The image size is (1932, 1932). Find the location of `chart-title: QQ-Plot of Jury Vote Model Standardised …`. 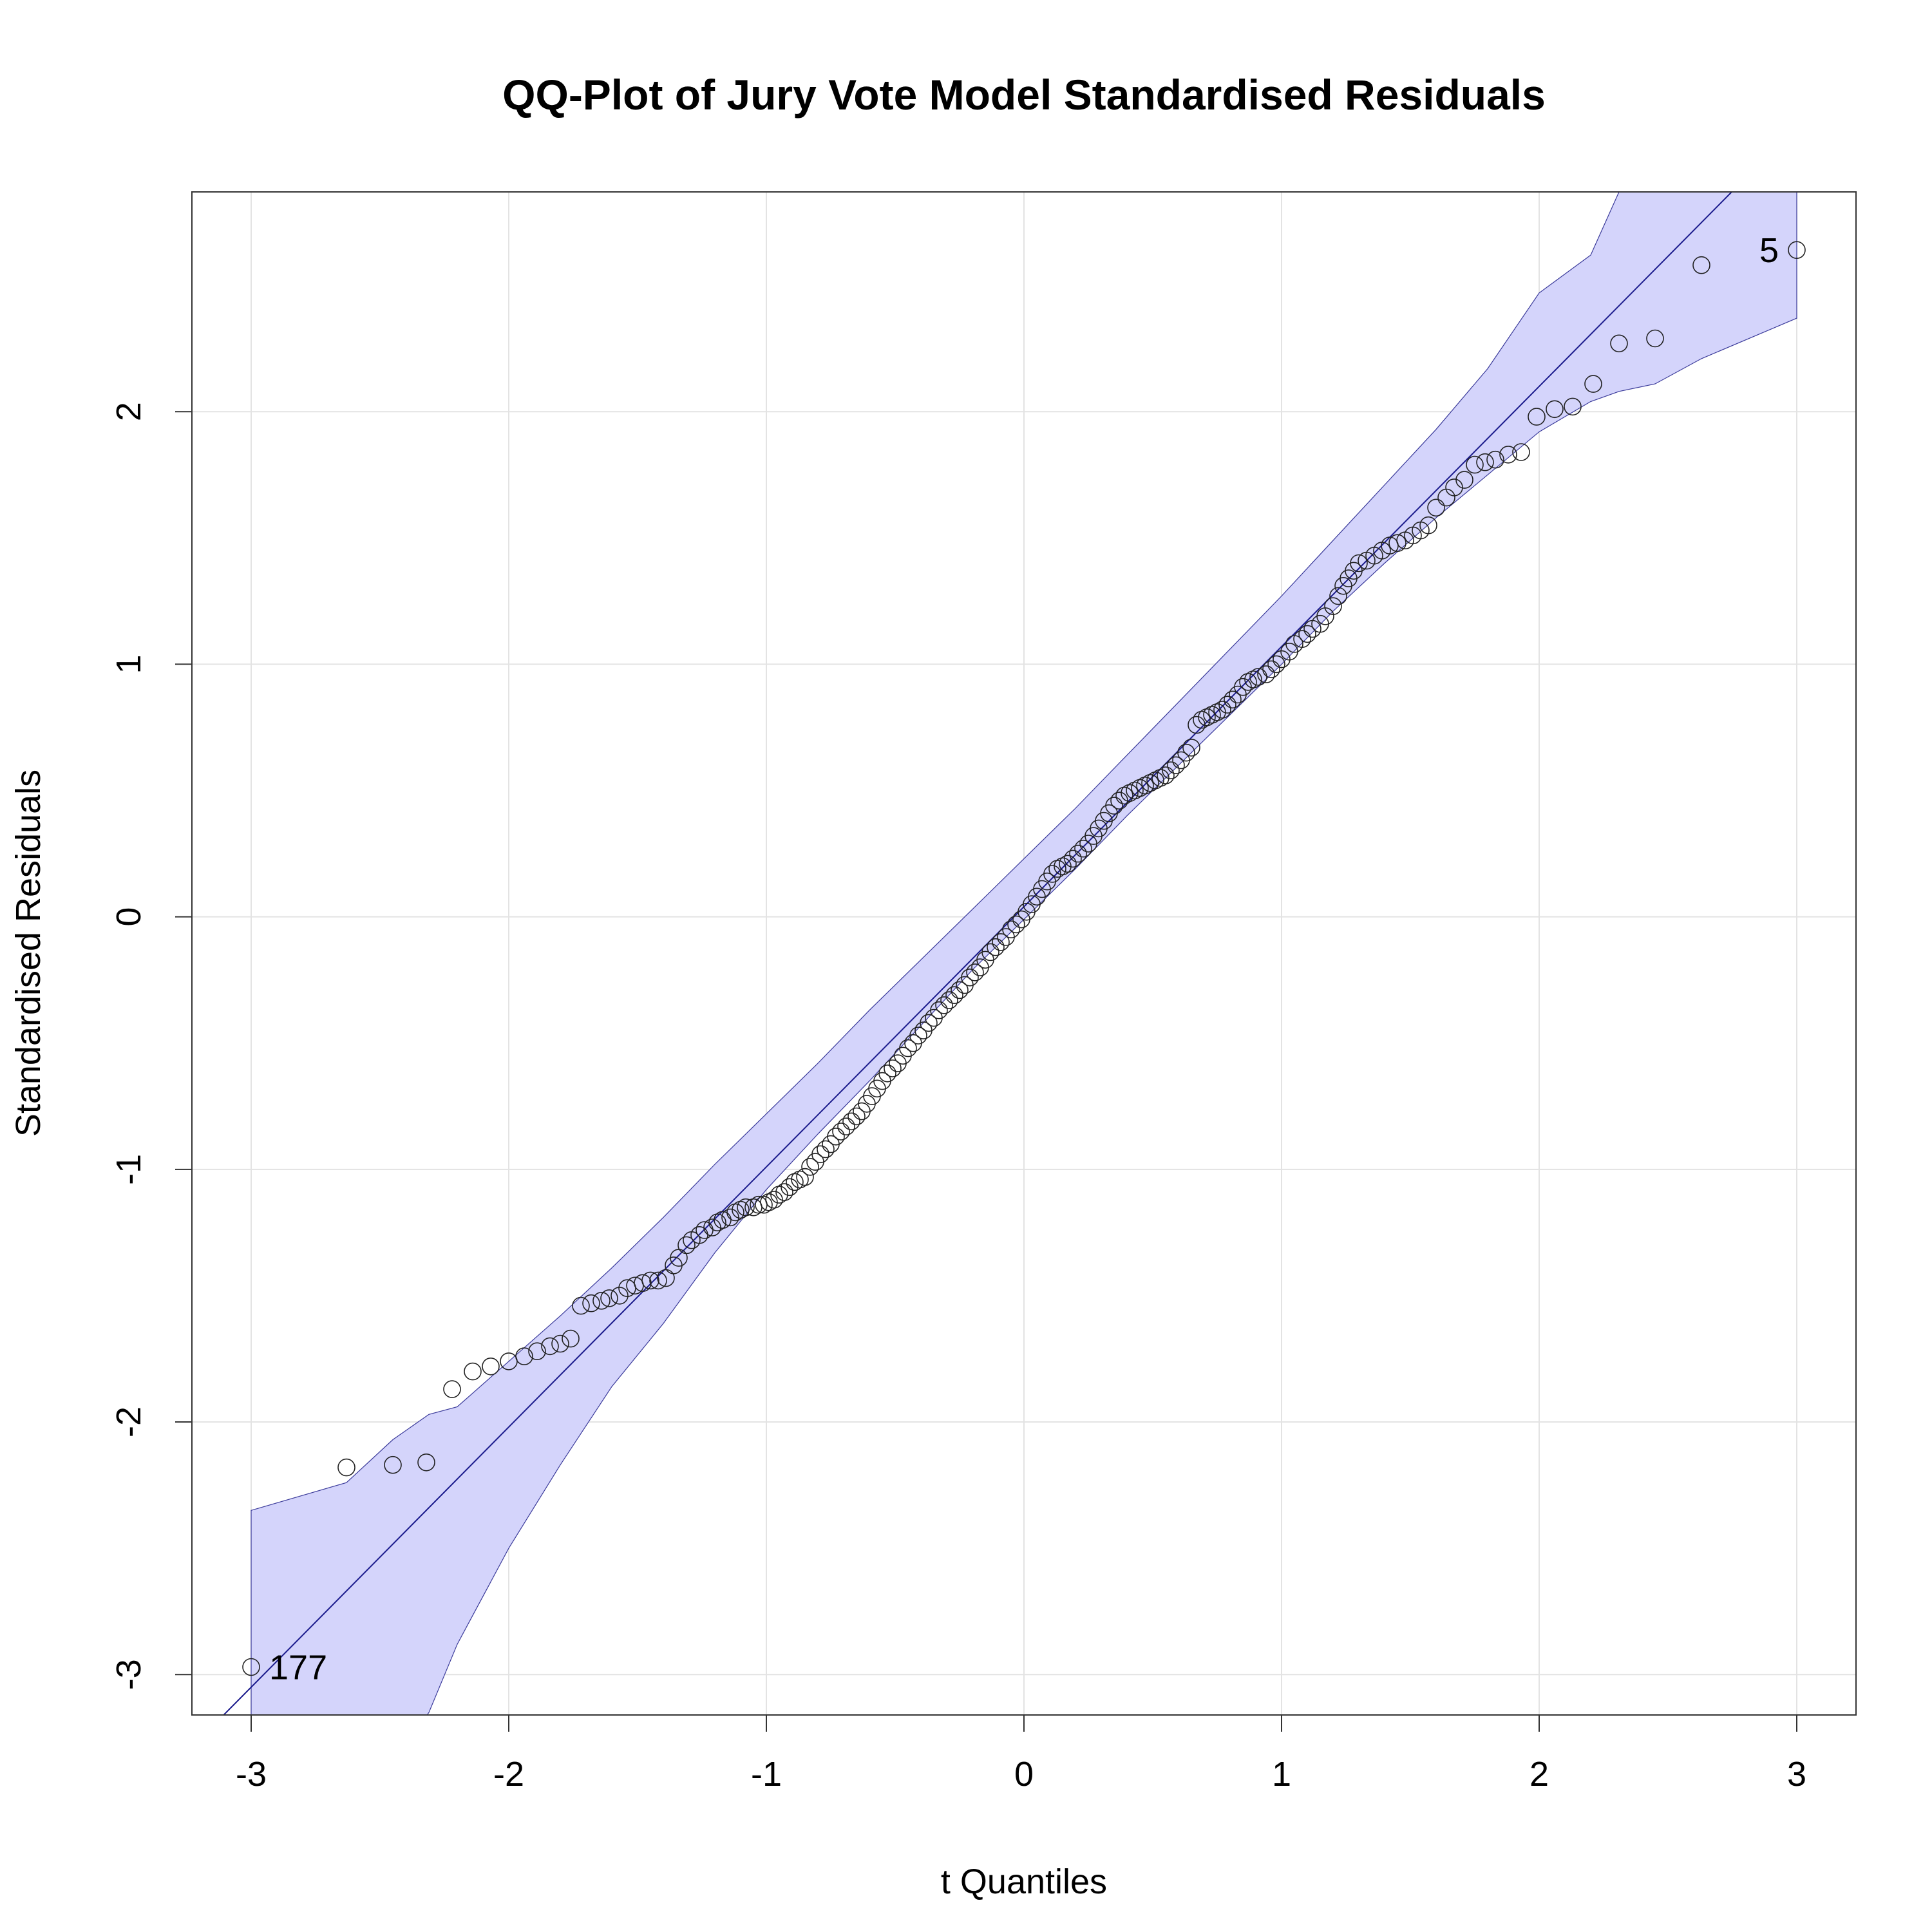

chart-title: QQ-Plot of Jury Vote Model Standardised … is located at coordinates (1024, 95).